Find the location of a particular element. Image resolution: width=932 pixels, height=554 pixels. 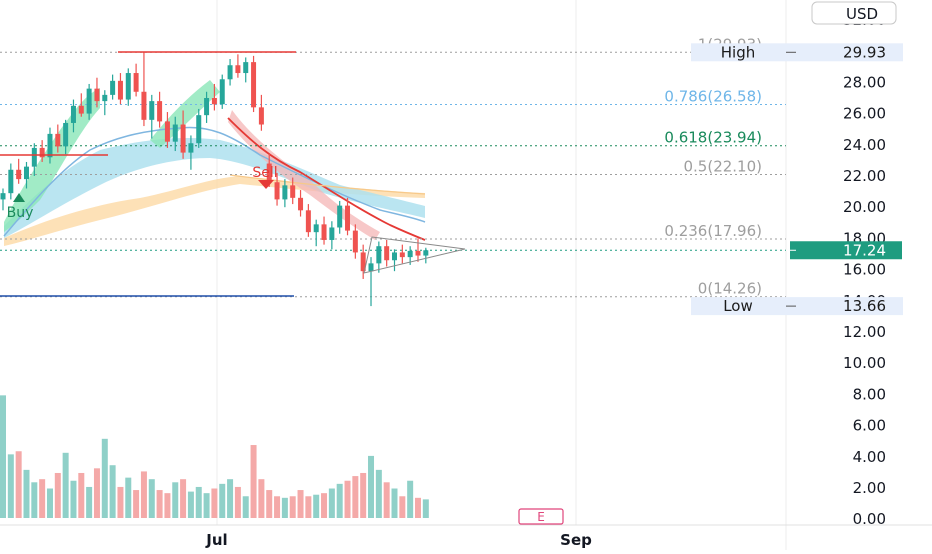

buy-signal-label: Buy is located at coordinates (20, 213).